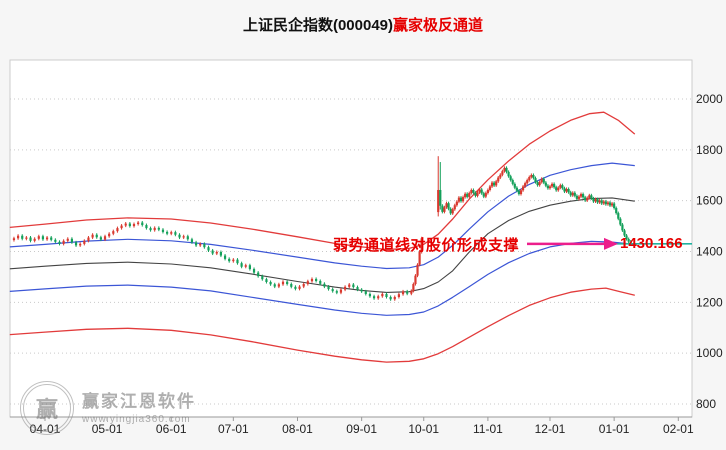 The width and height of the screenshot is (726, 450). What do you see at coordinates (614, 429) in the screenshot?
I see `x-axis-label: 01-01` at bounding box center [614, 429].